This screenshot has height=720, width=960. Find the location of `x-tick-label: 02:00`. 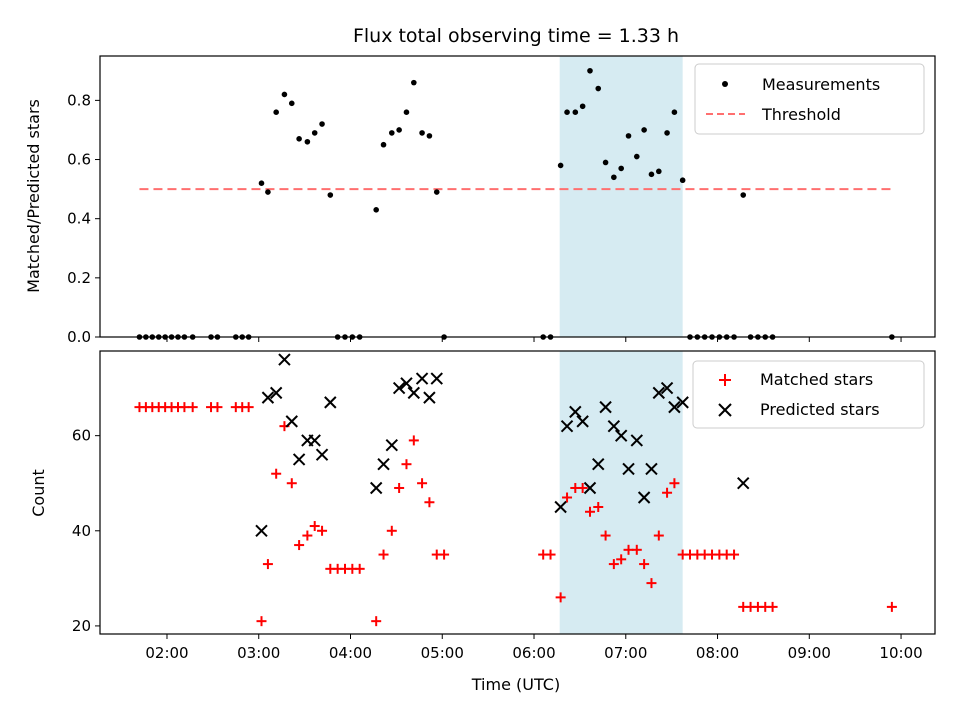

x-tick-label: 02:00 is located at coordinates (166, 653).